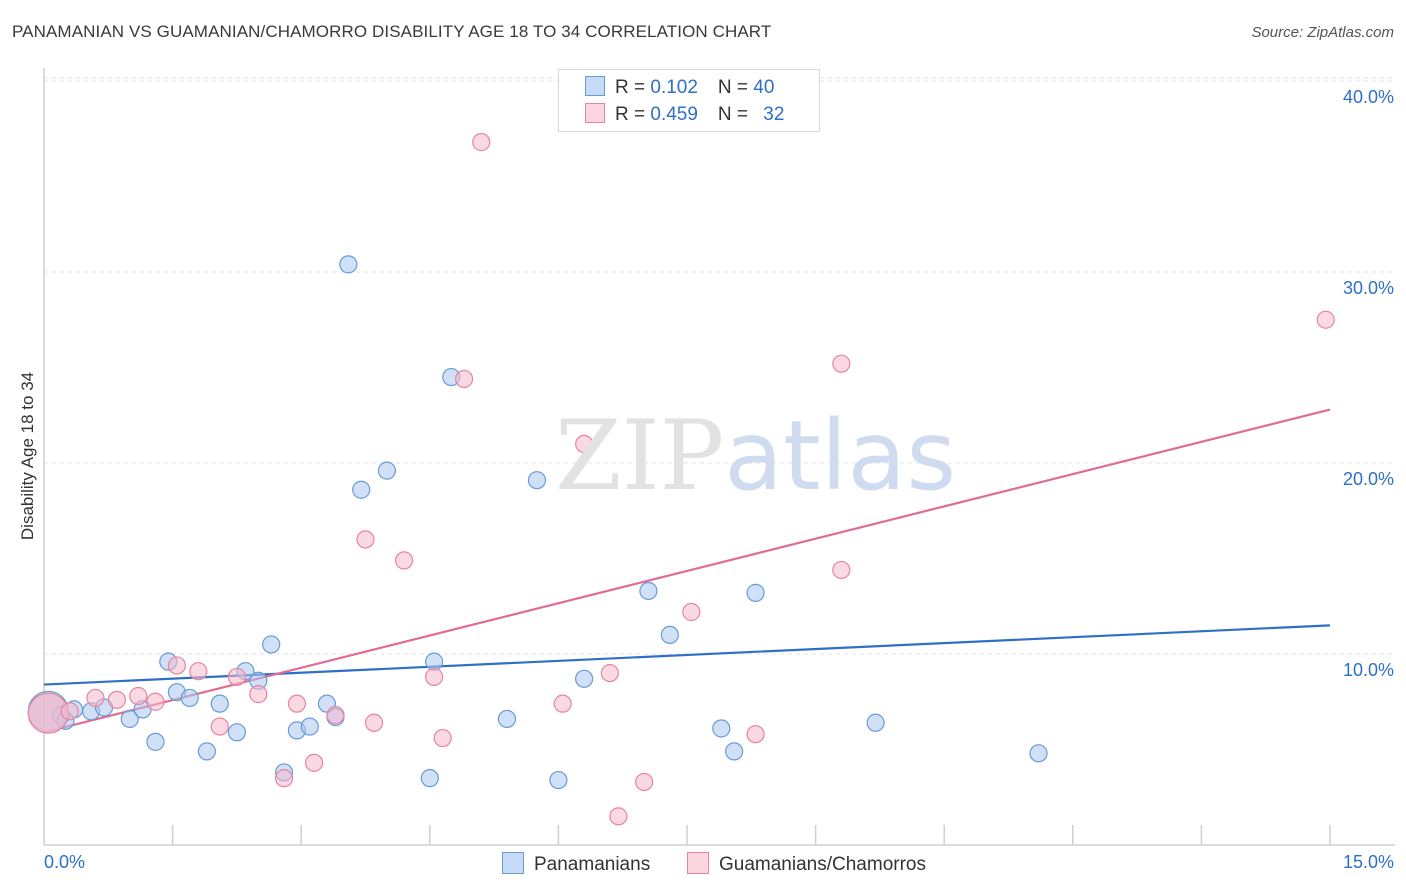 The height and width of the screenshot is (892, 1406). What do you see at coordinates (674, 87) in the screenshot?
I see `legend-r-value: 0.102` at bounding box center [674, 87].